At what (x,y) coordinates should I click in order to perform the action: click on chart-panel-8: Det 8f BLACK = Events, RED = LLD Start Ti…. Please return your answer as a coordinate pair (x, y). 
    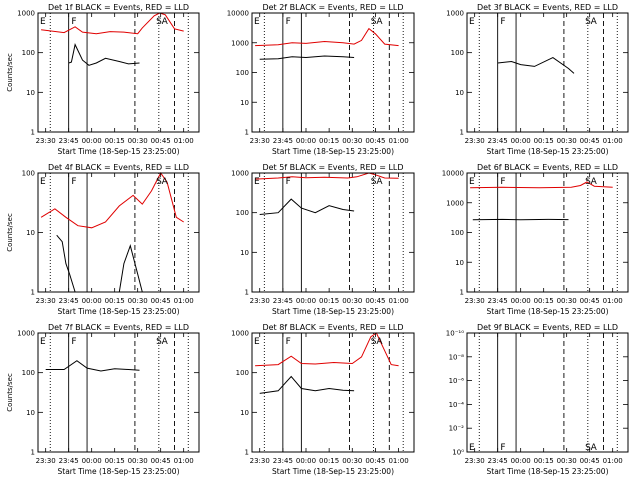
    Looking at the image, I should click on (323, 399).